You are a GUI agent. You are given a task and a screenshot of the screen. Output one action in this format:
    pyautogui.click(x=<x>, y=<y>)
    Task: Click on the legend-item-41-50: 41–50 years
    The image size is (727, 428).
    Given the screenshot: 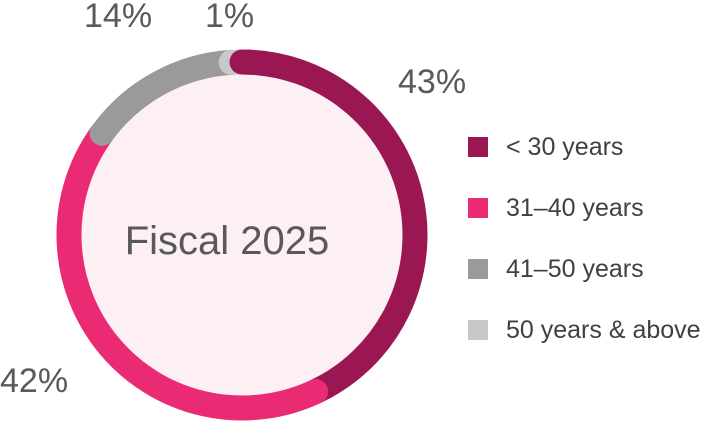 What is the action you would take?
    pyautogui.click(x=584, y=269)
    